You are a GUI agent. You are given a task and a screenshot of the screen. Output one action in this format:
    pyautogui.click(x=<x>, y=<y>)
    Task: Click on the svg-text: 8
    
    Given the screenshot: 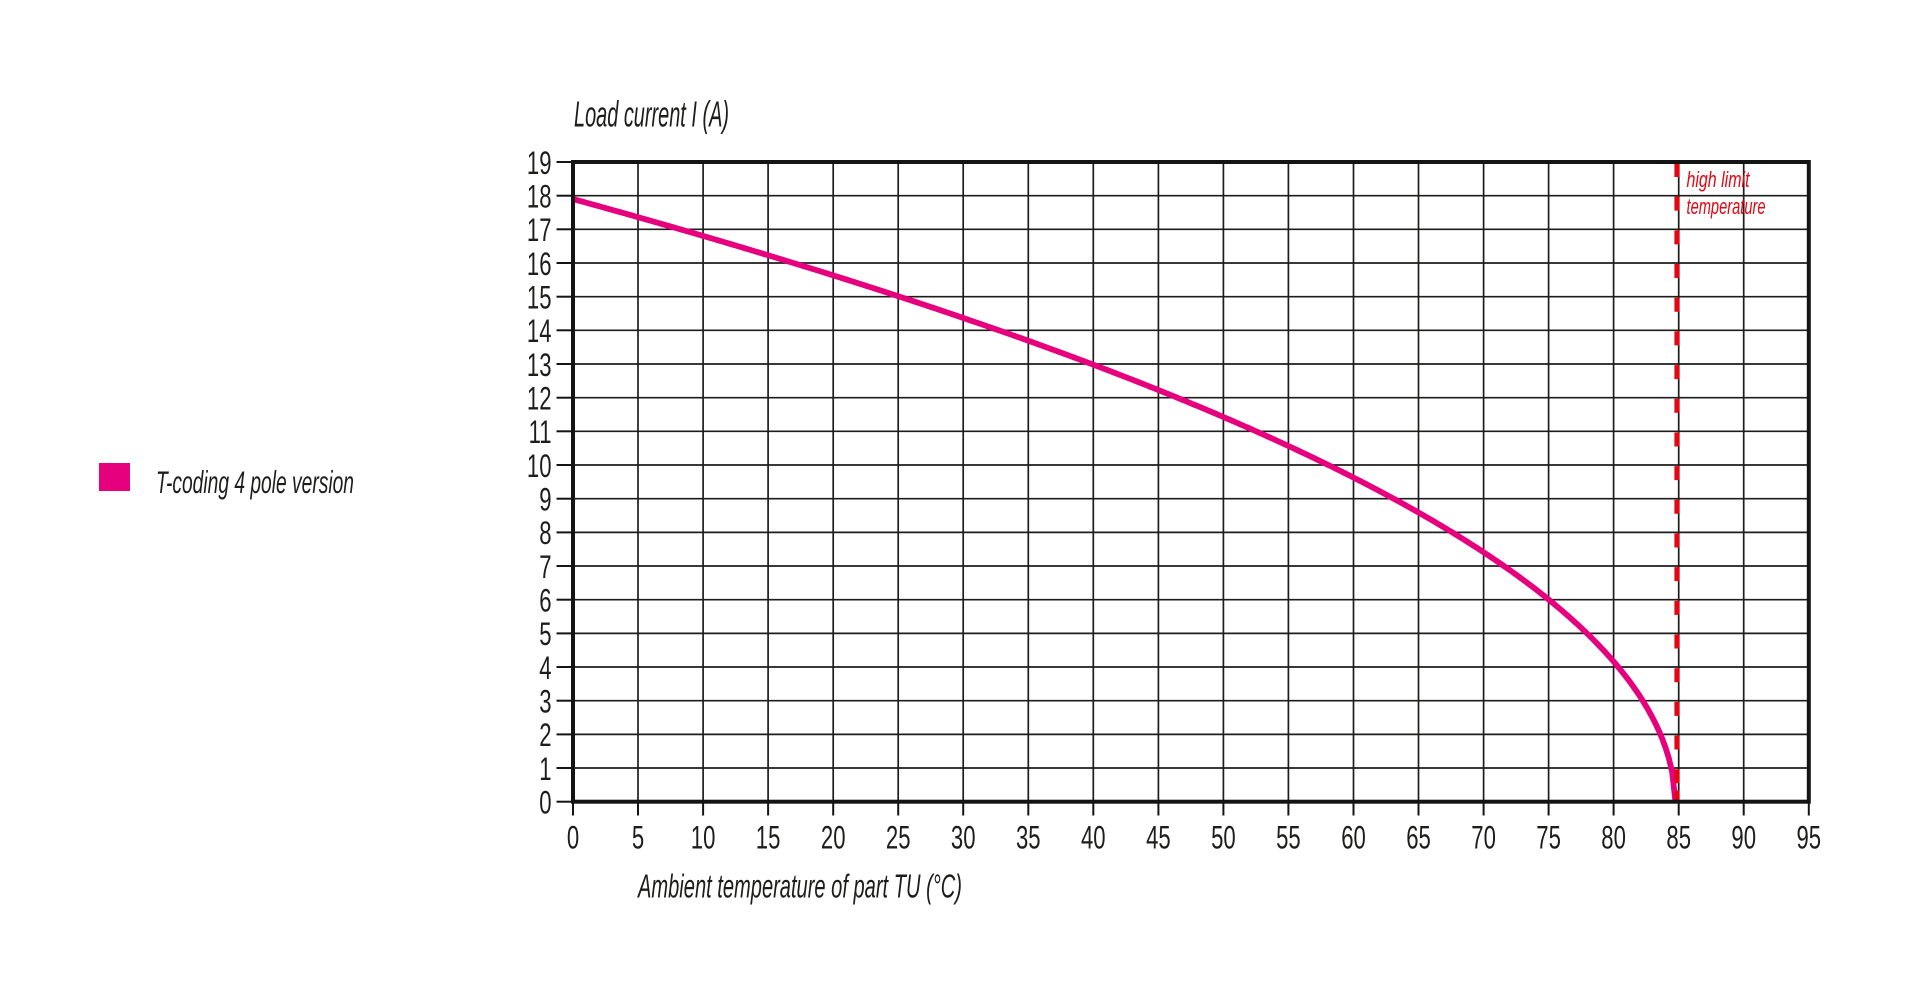 What is the action you would take?
    pyautogui.click(x=545, y=533)
    